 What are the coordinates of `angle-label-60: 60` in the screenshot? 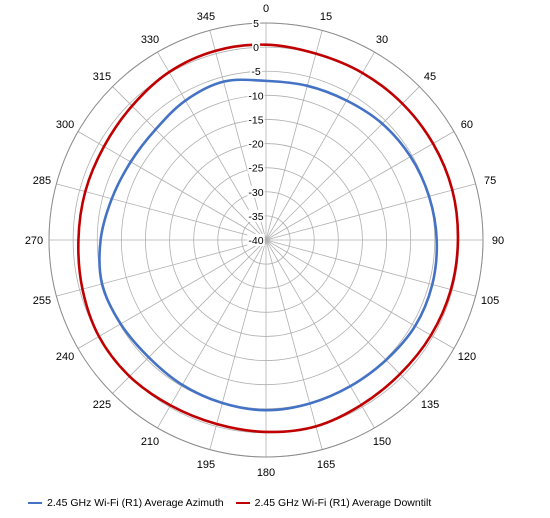 It's located at (467, 125).